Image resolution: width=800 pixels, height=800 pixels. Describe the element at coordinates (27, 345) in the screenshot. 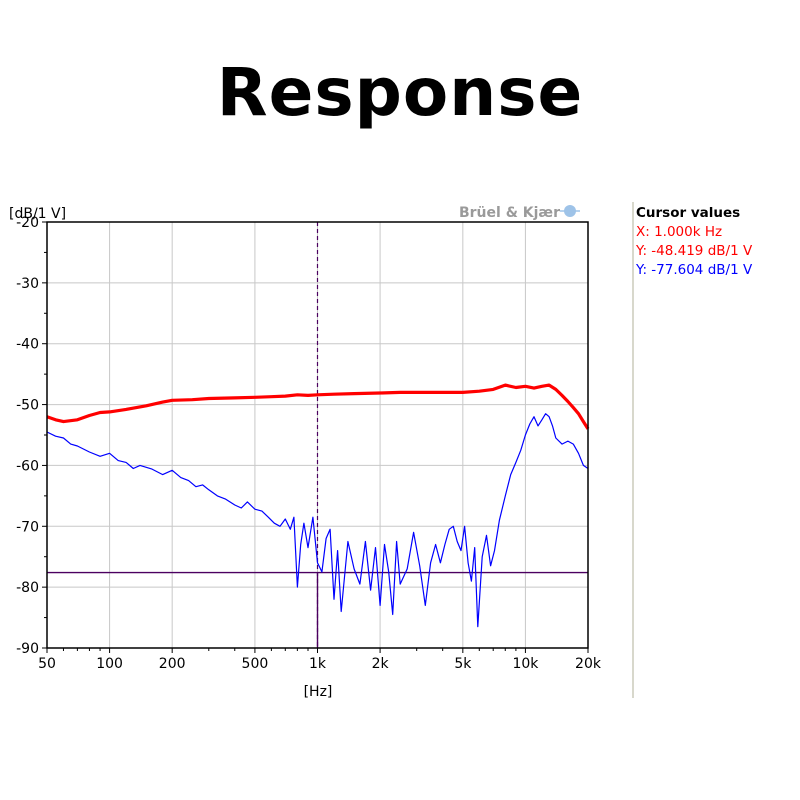

I see `y-tick-label: -40` at that location.